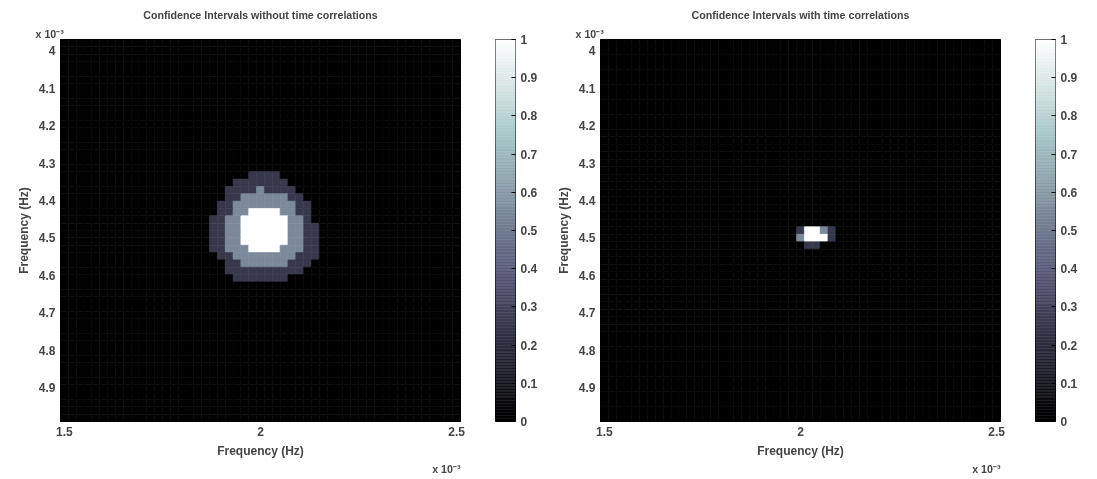  Describe the element at coordinates (260, 14) in the screenshot. I see `chart-title: Confidence Intervals without time correlations` at that location.